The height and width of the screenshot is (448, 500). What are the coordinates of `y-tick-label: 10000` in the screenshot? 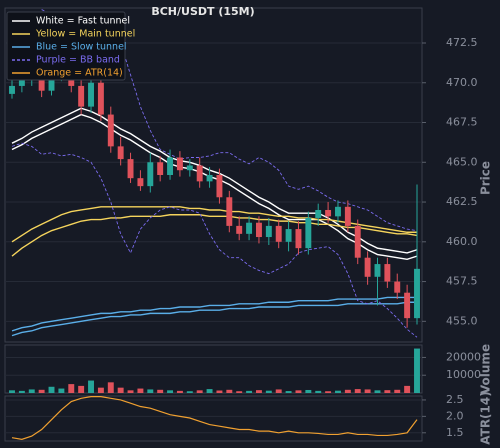 It's located at (463, 374).